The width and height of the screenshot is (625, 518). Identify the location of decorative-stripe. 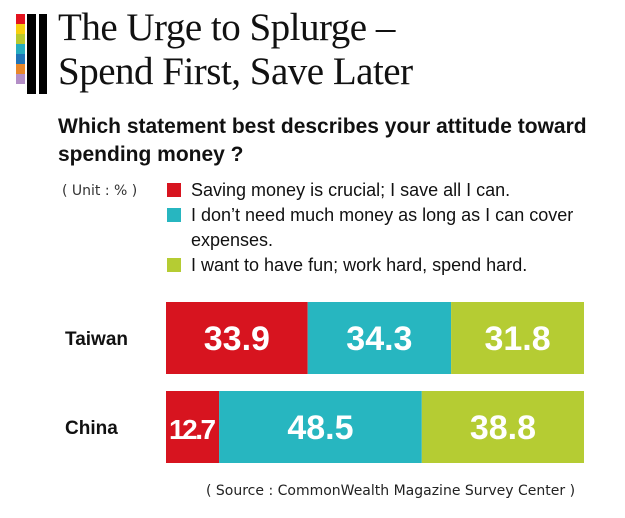
(32, 54).